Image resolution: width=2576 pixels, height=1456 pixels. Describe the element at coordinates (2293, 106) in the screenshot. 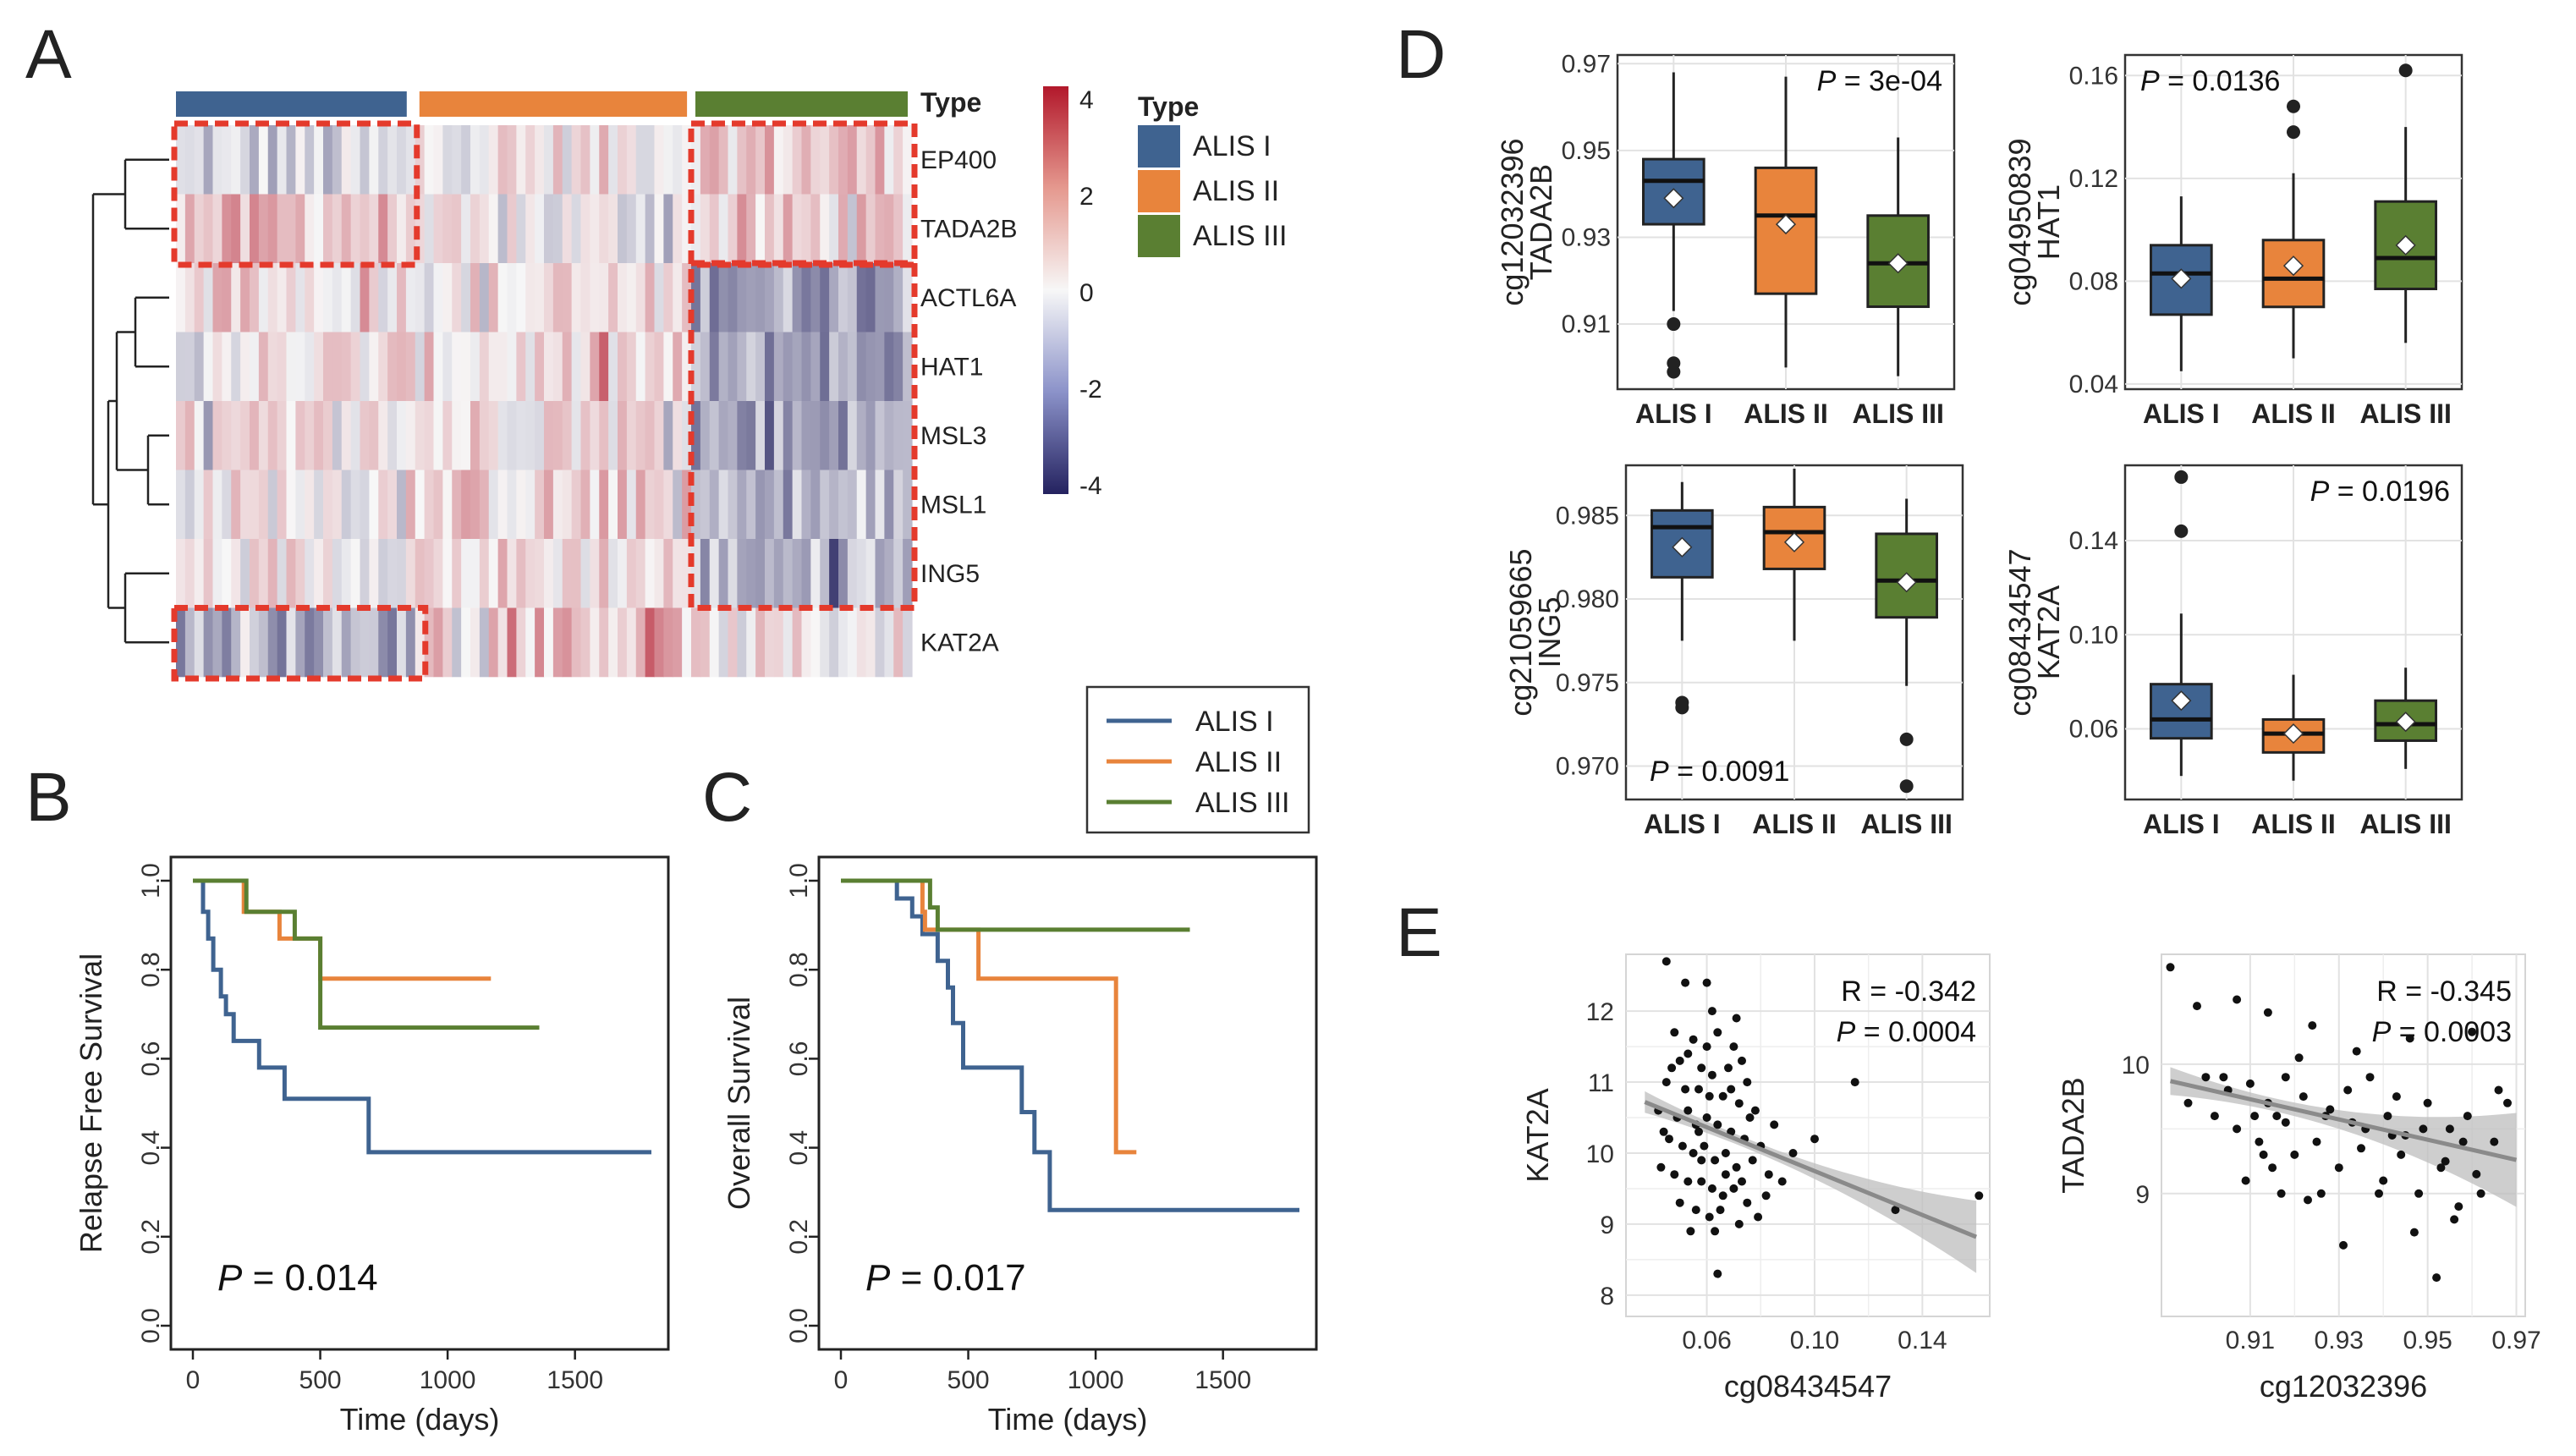

I see `outlier-point` at that location.